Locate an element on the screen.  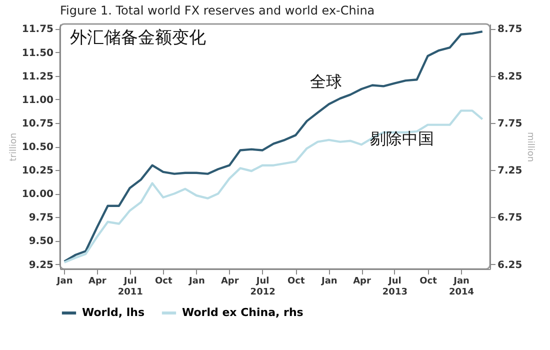
x-tick-label: Jan 2014 is located at coordinates (461, 287).